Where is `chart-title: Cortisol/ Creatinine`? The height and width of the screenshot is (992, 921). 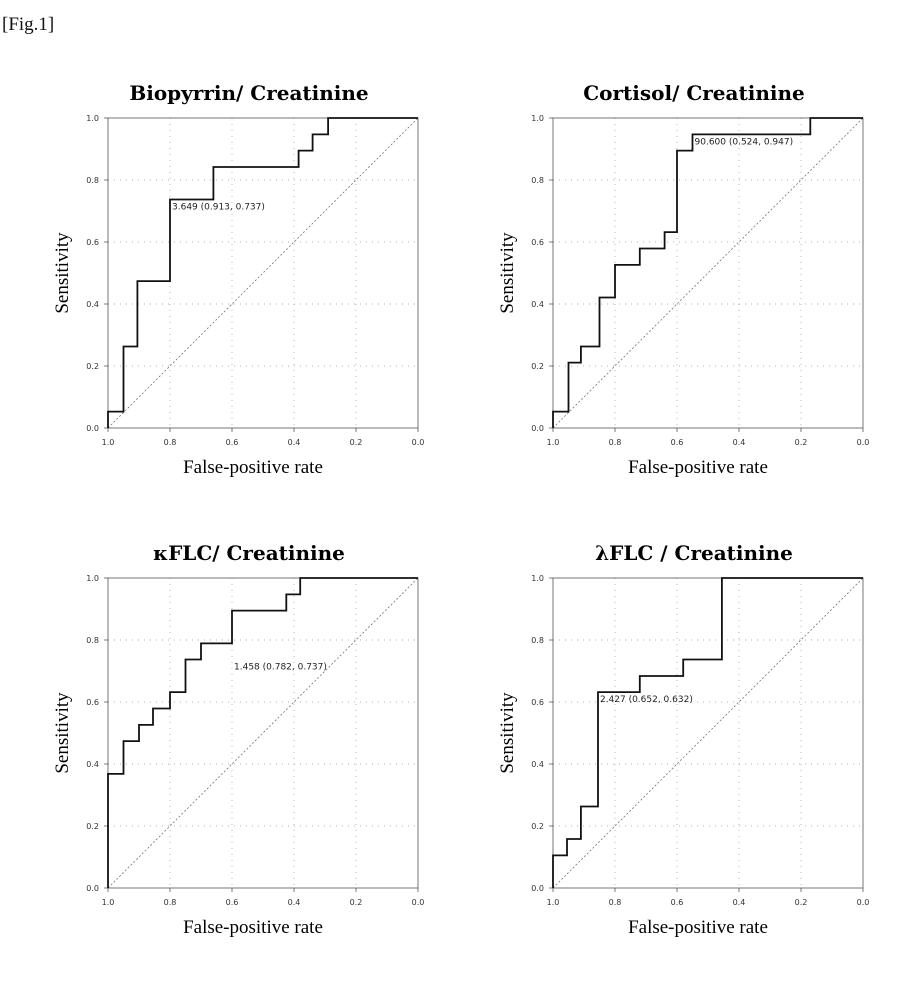
chart-title: Cortisol/ Creatinine is located at coordinates (693, 93).